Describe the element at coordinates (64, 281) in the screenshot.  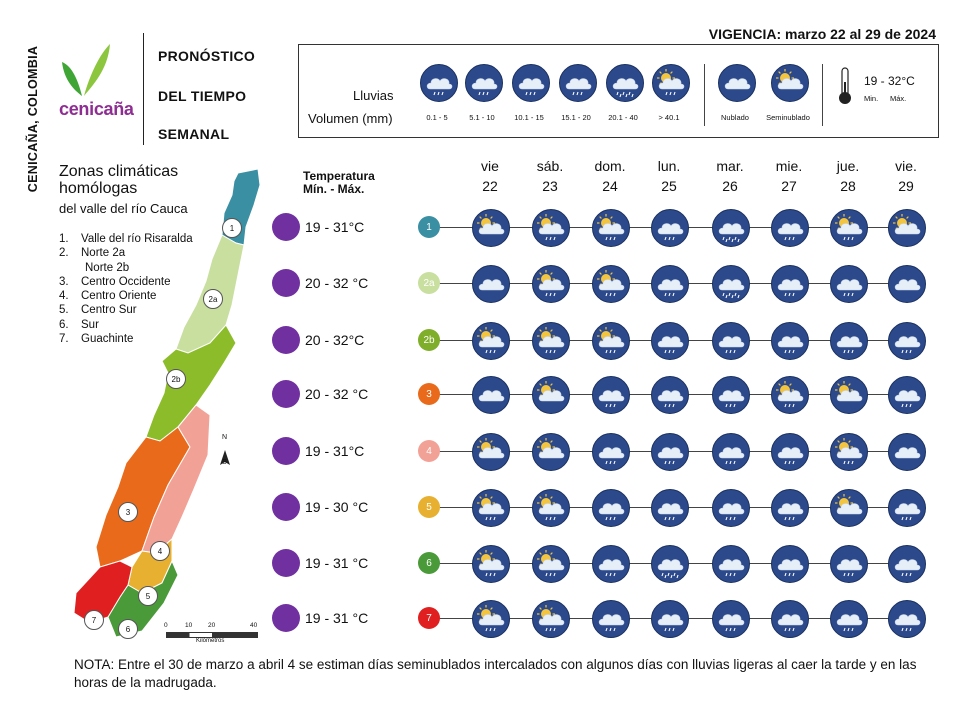
I see `zone-number: 3.` at that location.